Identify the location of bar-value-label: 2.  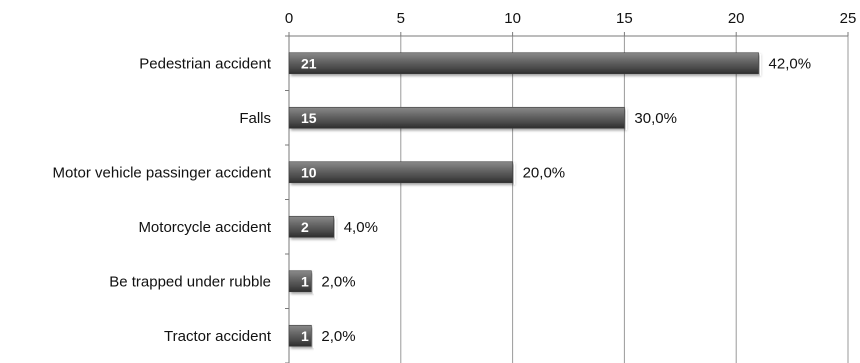
(305, 227).